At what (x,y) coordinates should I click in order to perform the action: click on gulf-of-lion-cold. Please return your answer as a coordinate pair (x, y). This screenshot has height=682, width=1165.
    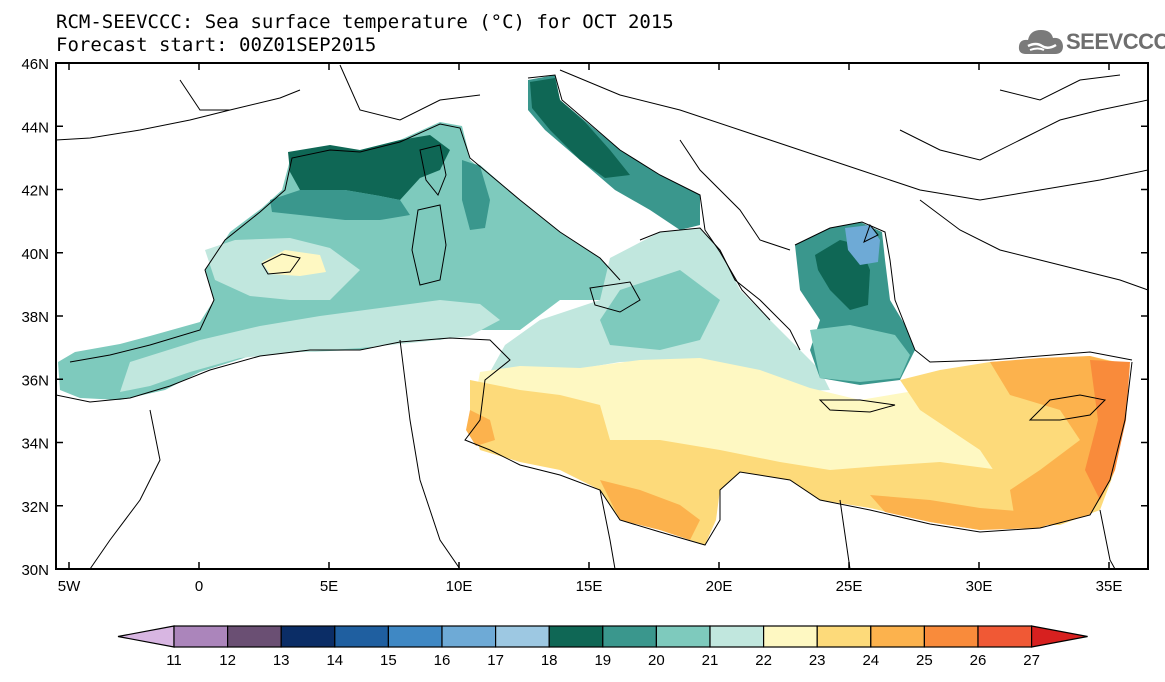
    Looking at the image, I should click on (369, 167).